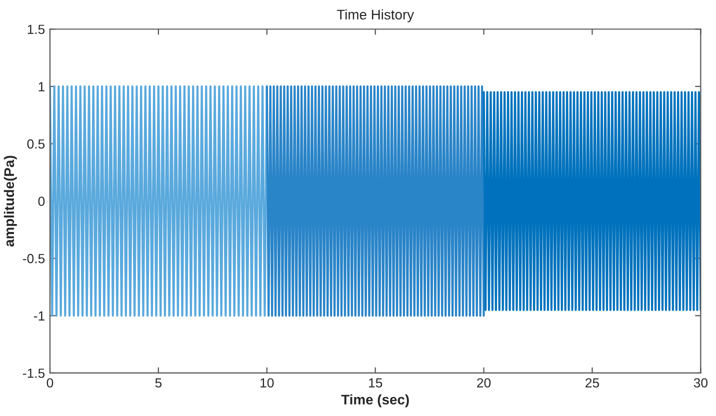 The height and width of the screenshot is (416, 716). What do you see at coordinates (375, 15) in the screenshot?
I see `chart-title: Time History` at bounding box center [375, 15].